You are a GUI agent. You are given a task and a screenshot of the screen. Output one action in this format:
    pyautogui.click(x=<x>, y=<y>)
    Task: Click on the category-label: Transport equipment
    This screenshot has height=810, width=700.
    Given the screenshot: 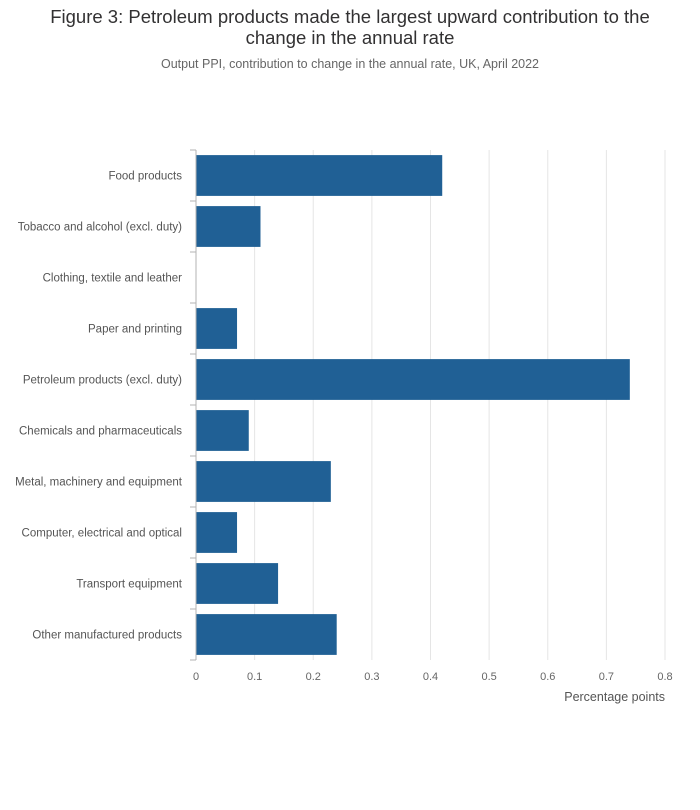 What is the action you would take?
    pyautogui.click(x=129, y=585)
    